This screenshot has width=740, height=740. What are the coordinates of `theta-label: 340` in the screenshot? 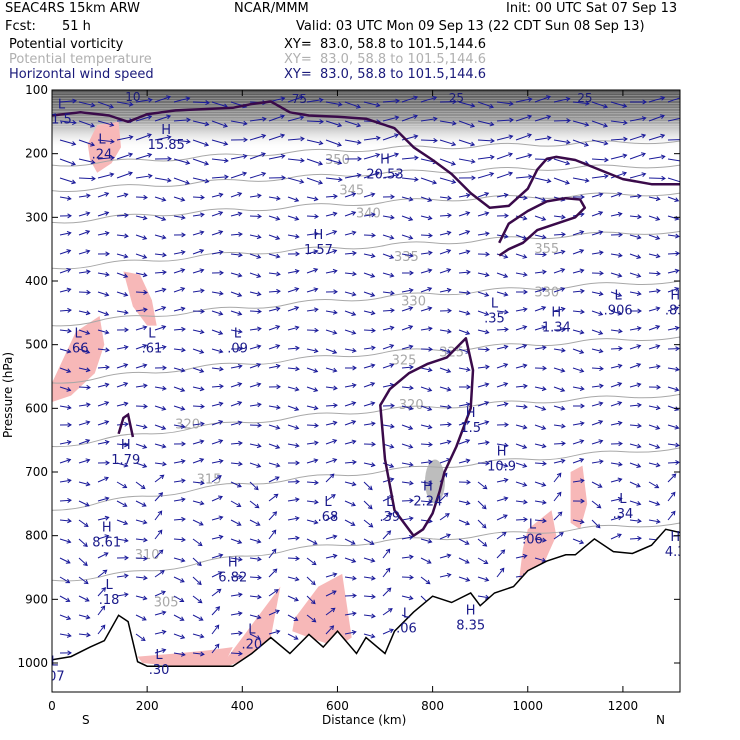 It's located at (368, 214).